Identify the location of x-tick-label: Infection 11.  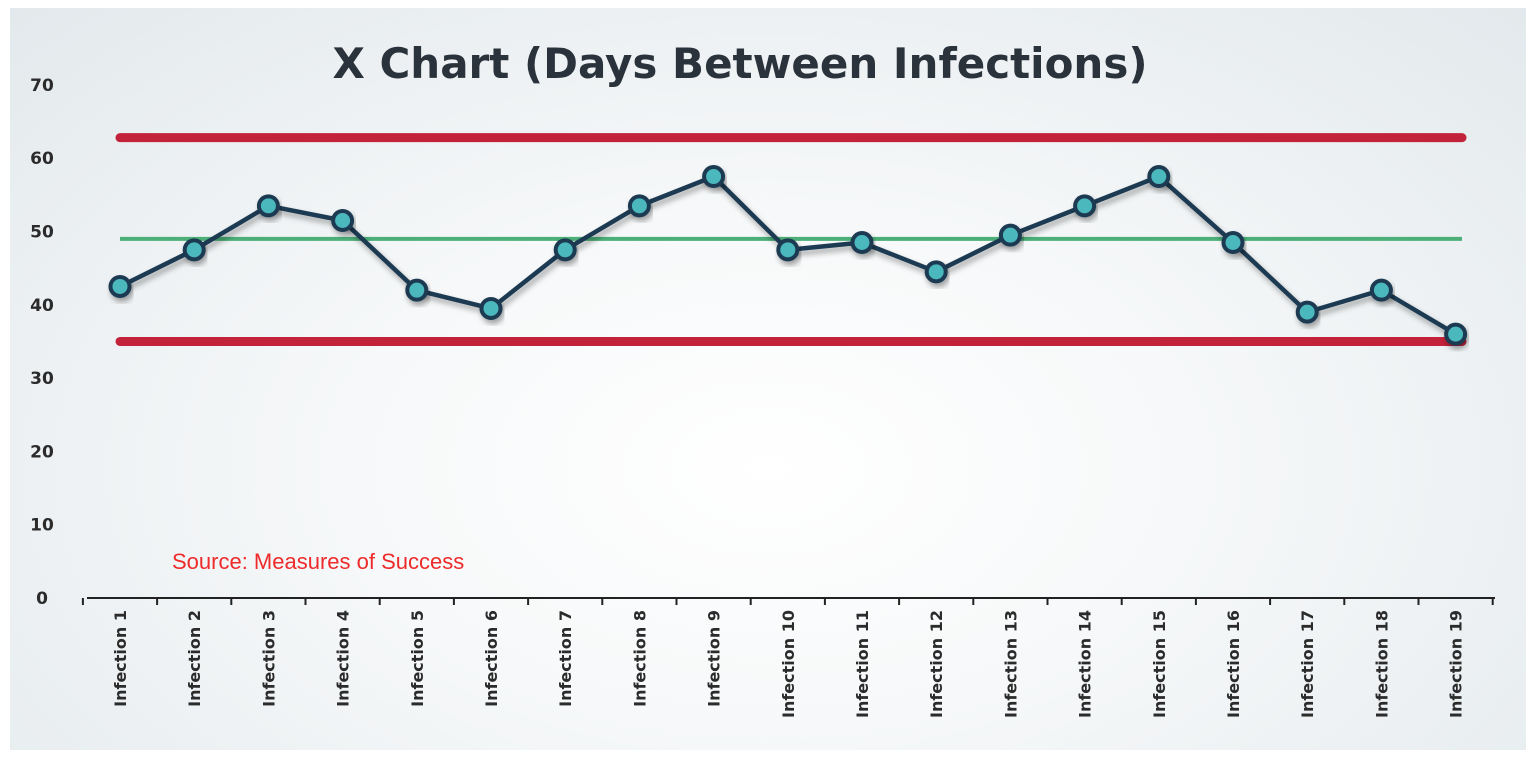
(862, 664).